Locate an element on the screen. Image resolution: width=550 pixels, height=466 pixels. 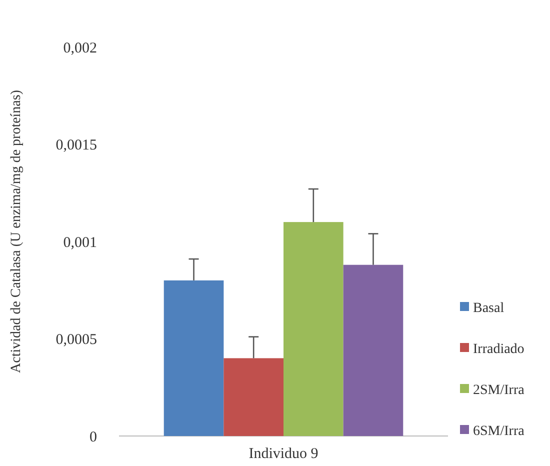
y-tick-label: 0,0015 is located at coordinates (76, 146).